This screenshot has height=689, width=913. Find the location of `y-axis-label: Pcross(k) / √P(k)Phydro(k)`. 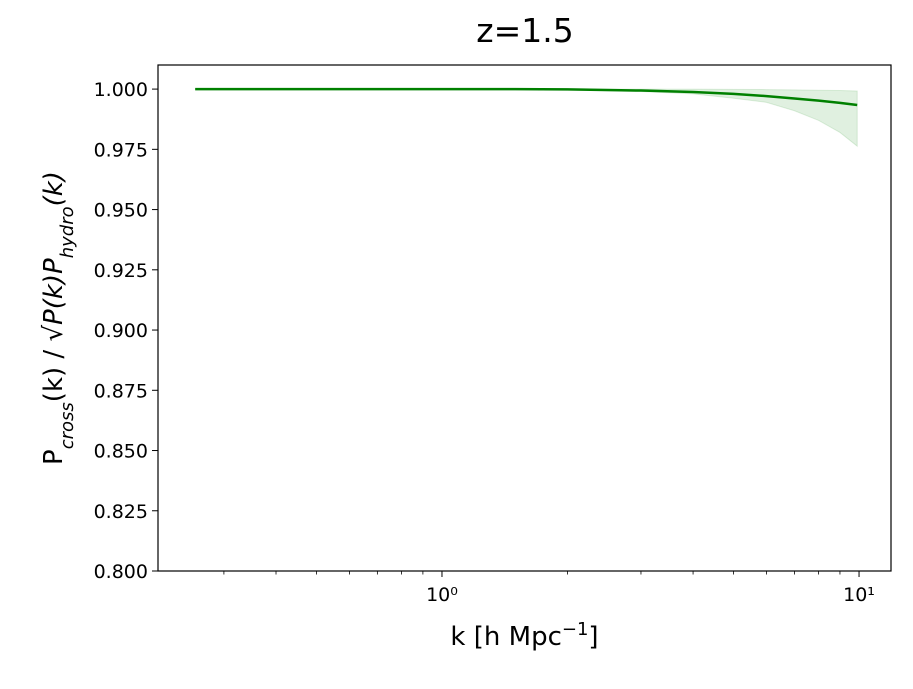

y-axis-label: Pcross(k) / √P(k)Phydro(k) is located at coordinates (58, 318).